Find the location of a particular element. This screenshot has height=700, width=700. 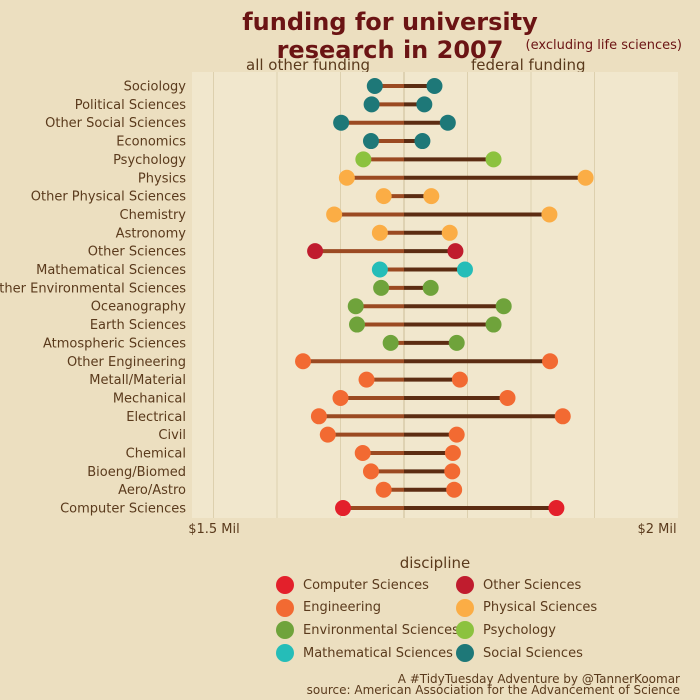

x-tick-label: $1.5 Mil is located at coordinates (214, 529).